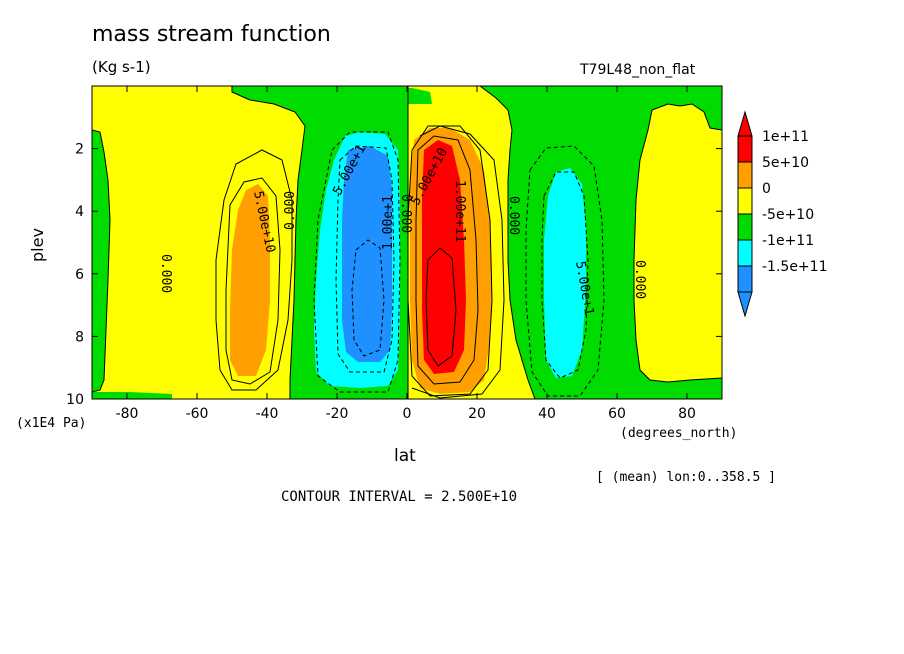 The width and height of the screenshot is (904, 654). Describe the element at coordinates (687, 414) in the screenshot. I see `x-tick-label: 80` at that location.